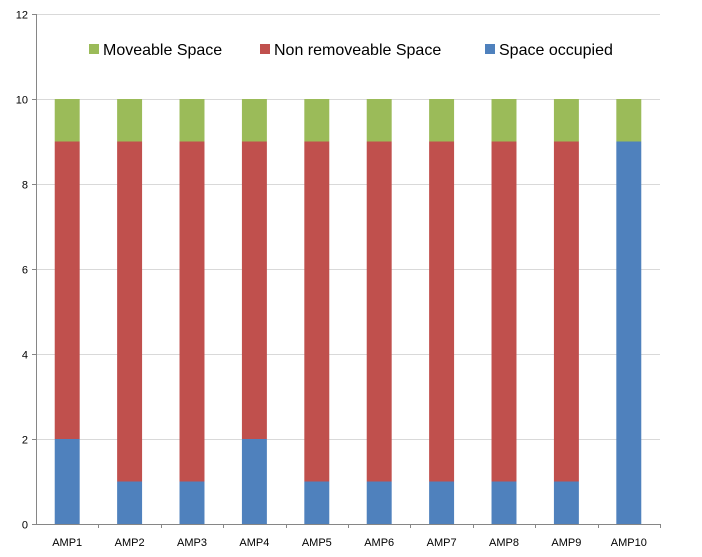 This screenshot has height=557, width=702. What do you see at coordinates (22, 101) in the screenshot?
I see `y-tick-label: 10` at bounding box center [22, 101].